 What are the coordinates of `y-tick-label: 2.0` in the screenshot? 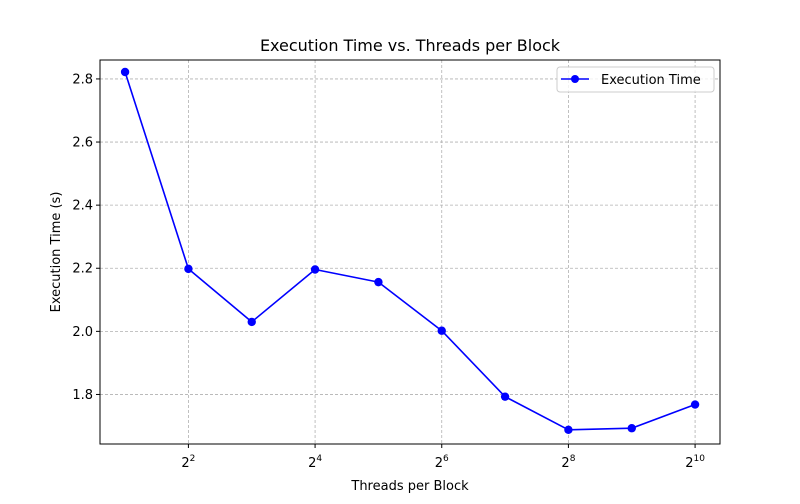 It's located at (82, 332).